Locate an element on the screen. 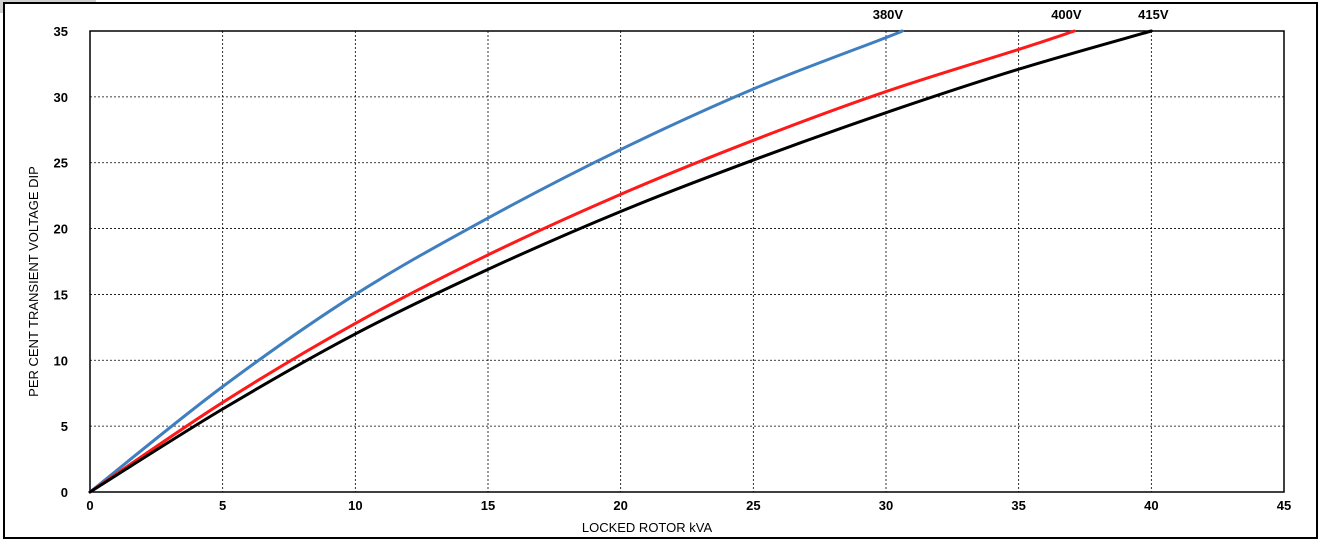  y-tick-label: 5 is located at coordinates (64, 426).